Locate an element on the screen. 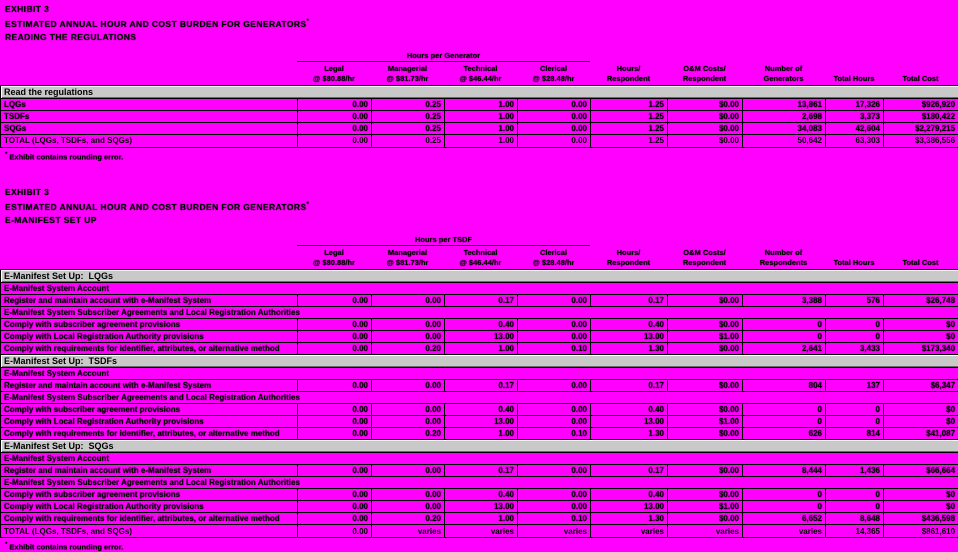 This screenshot has height=552, width=958. column-header: Managerial@ $81.73/hr is located at coordinates (407, 74).